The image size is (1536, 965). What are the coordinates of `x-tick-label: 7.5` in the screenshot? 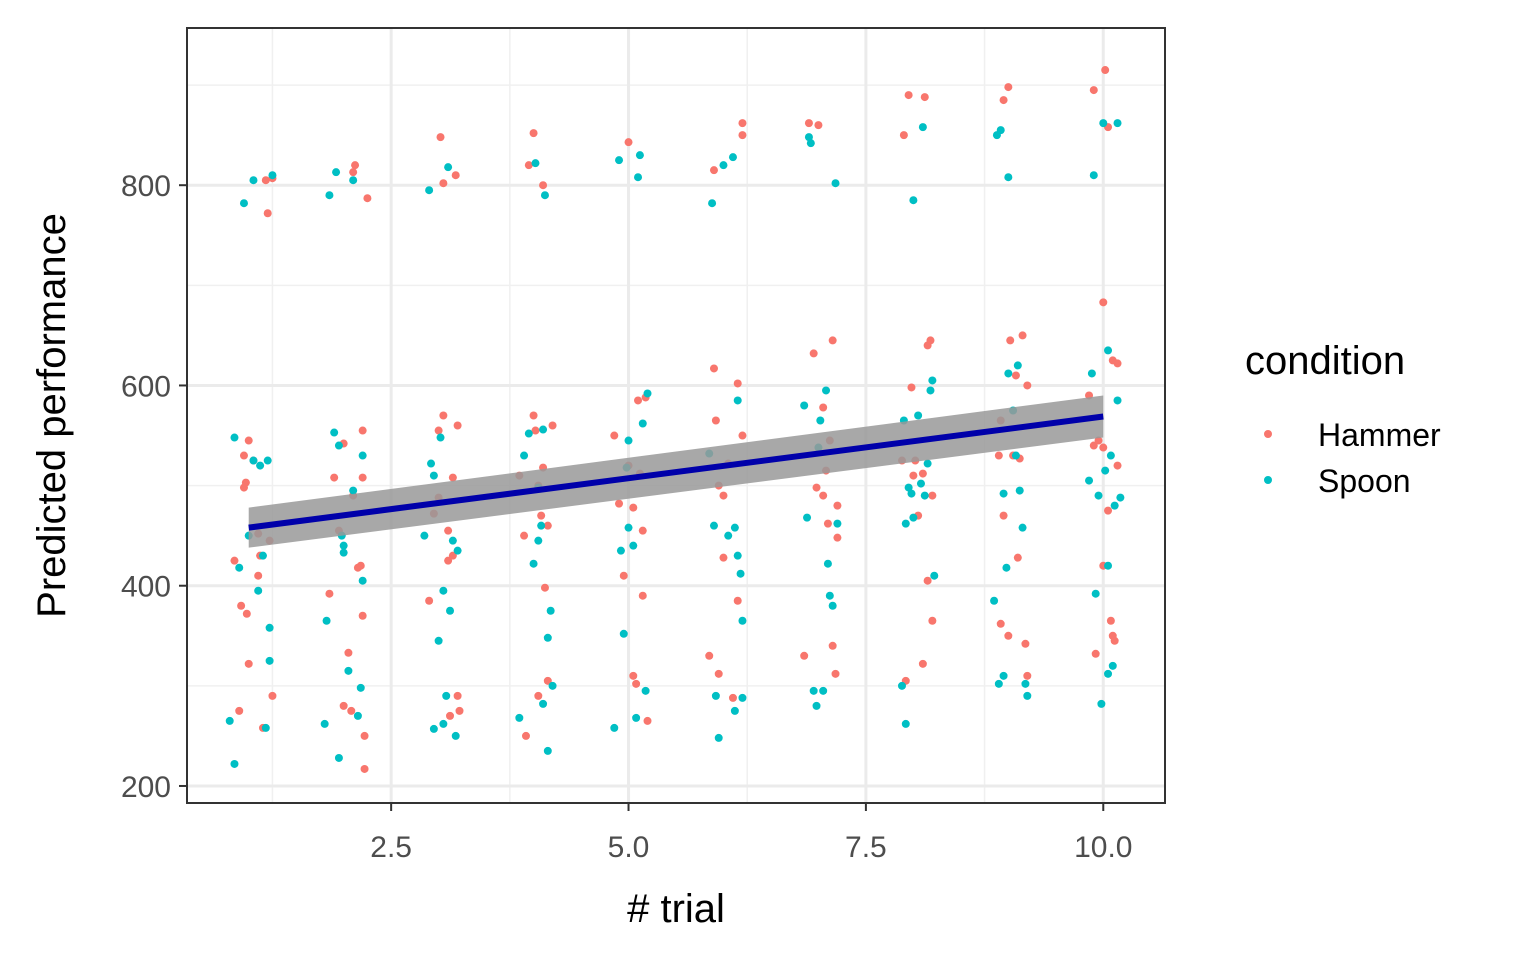 It's located at (866, 847).